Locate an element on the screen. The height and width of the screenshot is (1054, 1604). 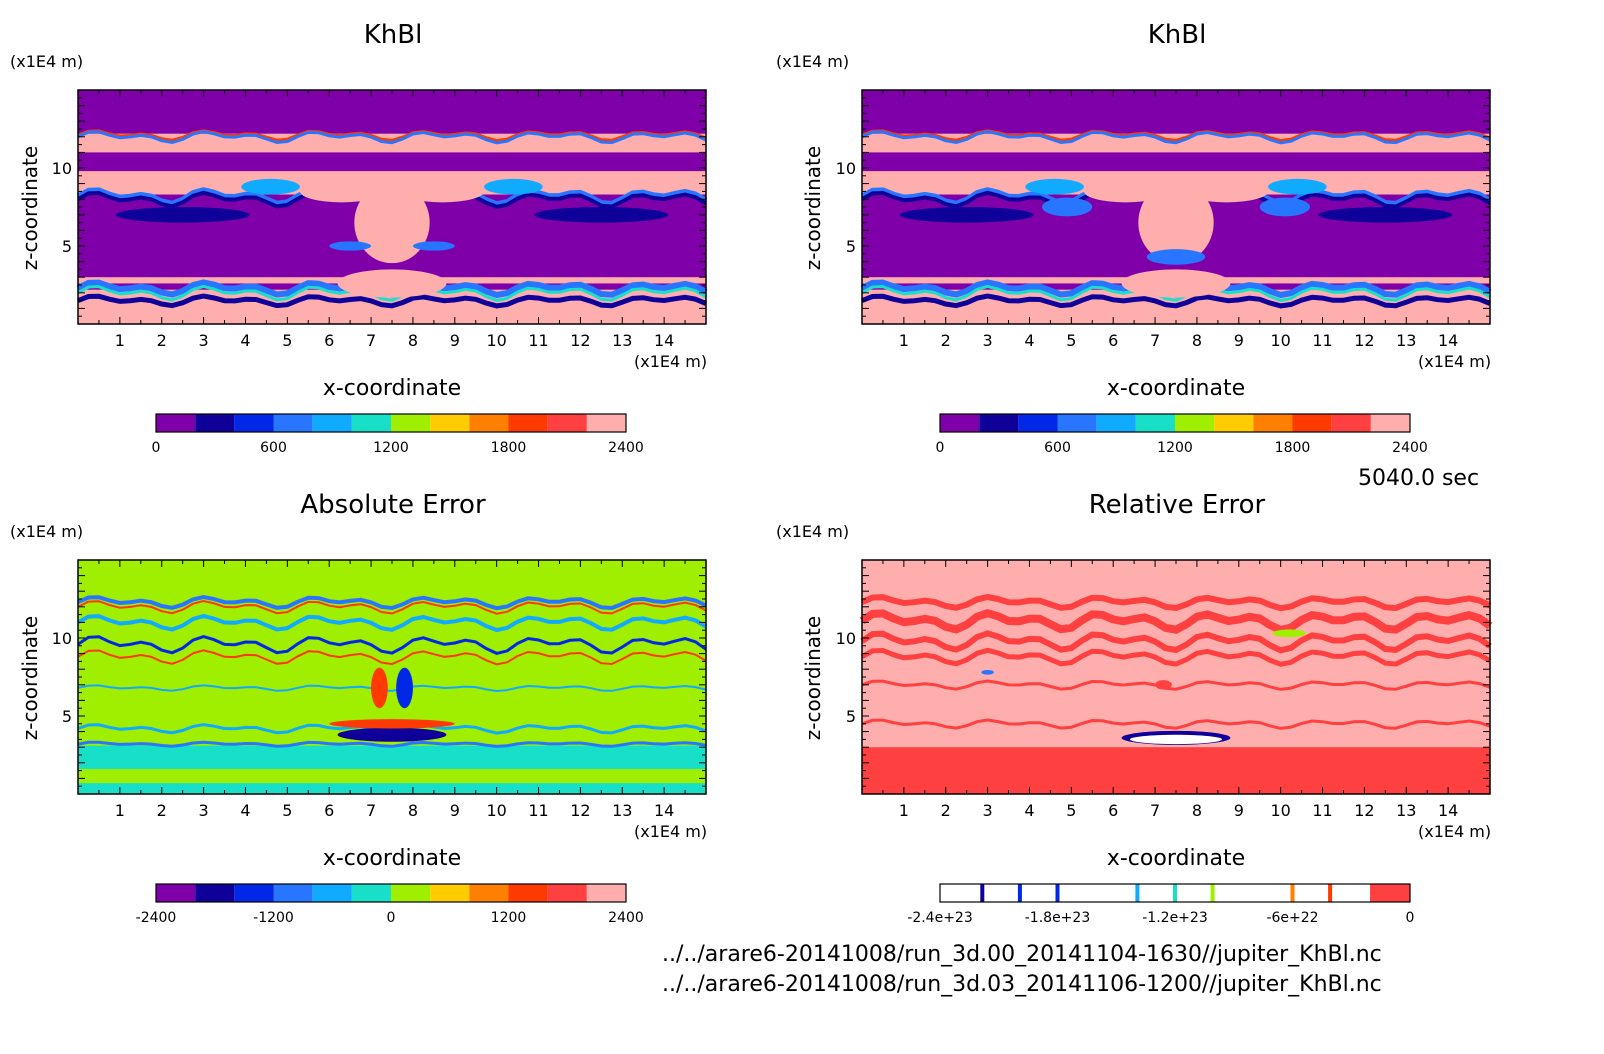
x-tick-label: 5 is located at coordinates (1071, 810).